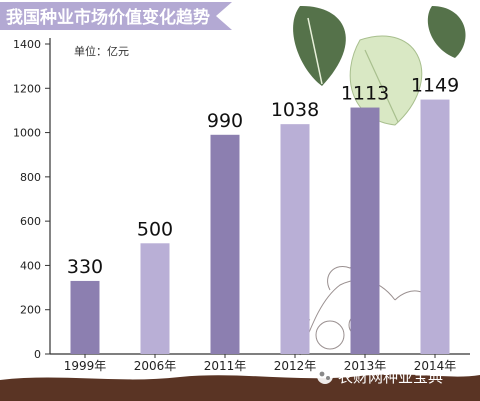 The height and width of the screenshot is (401, 480). Describe the element at coordinates (30, 310) in the screenshot. I see `y-tick-label: 200` at that location.